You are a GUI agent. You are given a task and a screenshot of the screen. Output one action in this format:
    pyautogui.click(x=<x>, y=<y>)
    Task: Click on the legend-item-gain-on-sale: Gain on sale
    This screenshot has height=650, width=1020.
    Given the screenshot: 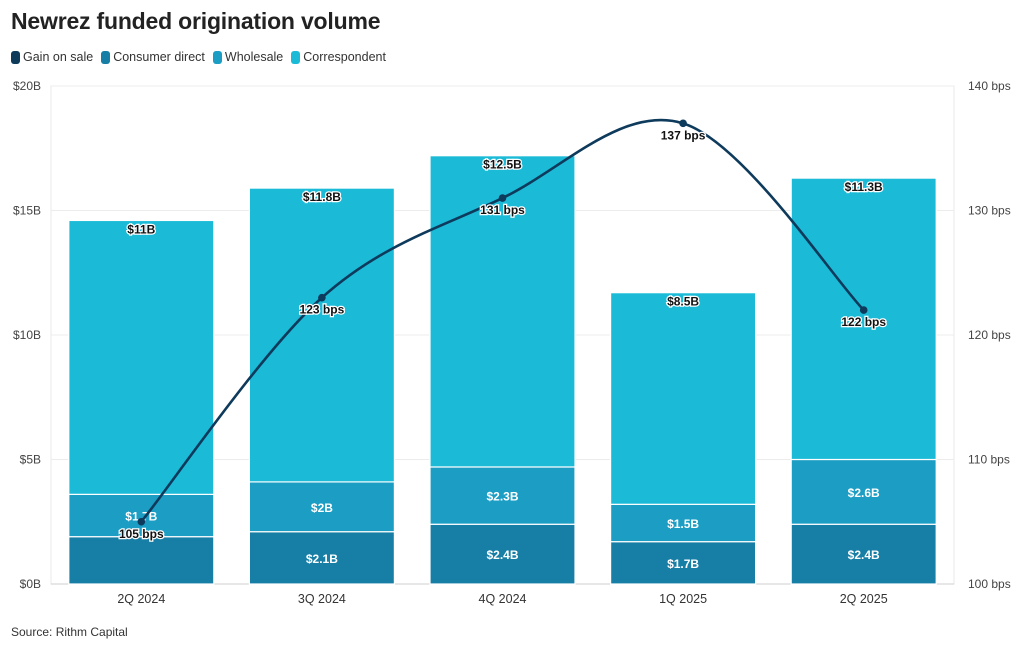 What is the action you would take?
    pyautogui.click(x=52, y=57)
    